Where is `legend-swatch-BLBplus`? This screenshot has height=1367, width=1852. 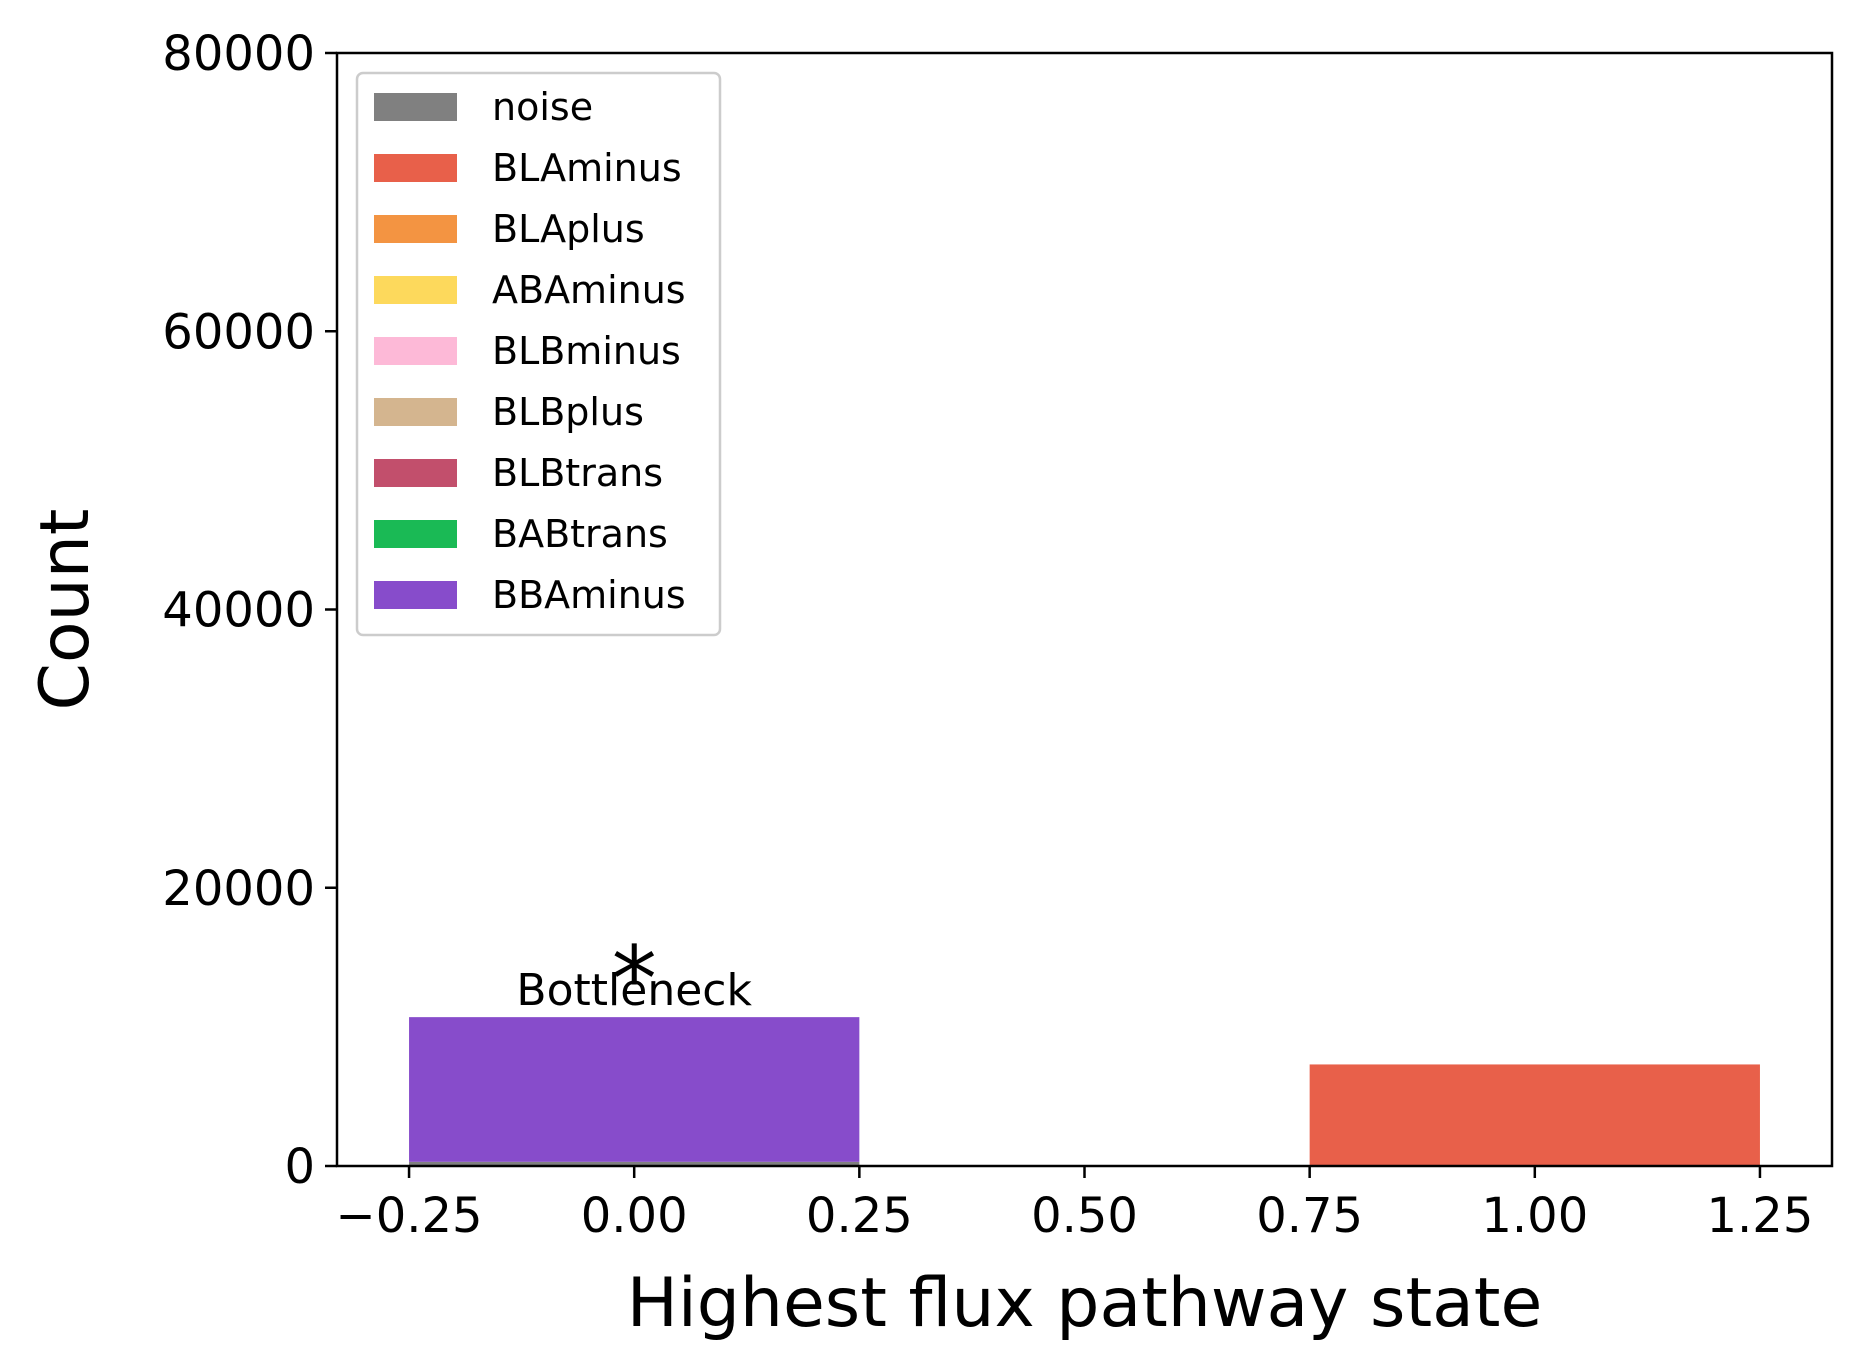
legend-swatch-BLBplus is located at coordinates (415, 412).